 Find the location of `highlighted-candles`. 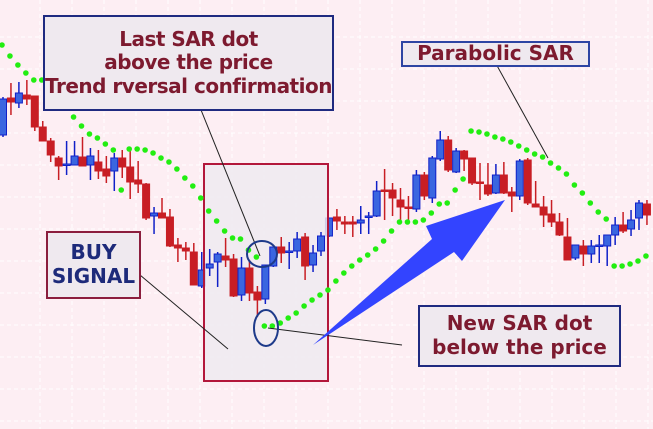

highlighted-candles is located at coordinates (265, 274).